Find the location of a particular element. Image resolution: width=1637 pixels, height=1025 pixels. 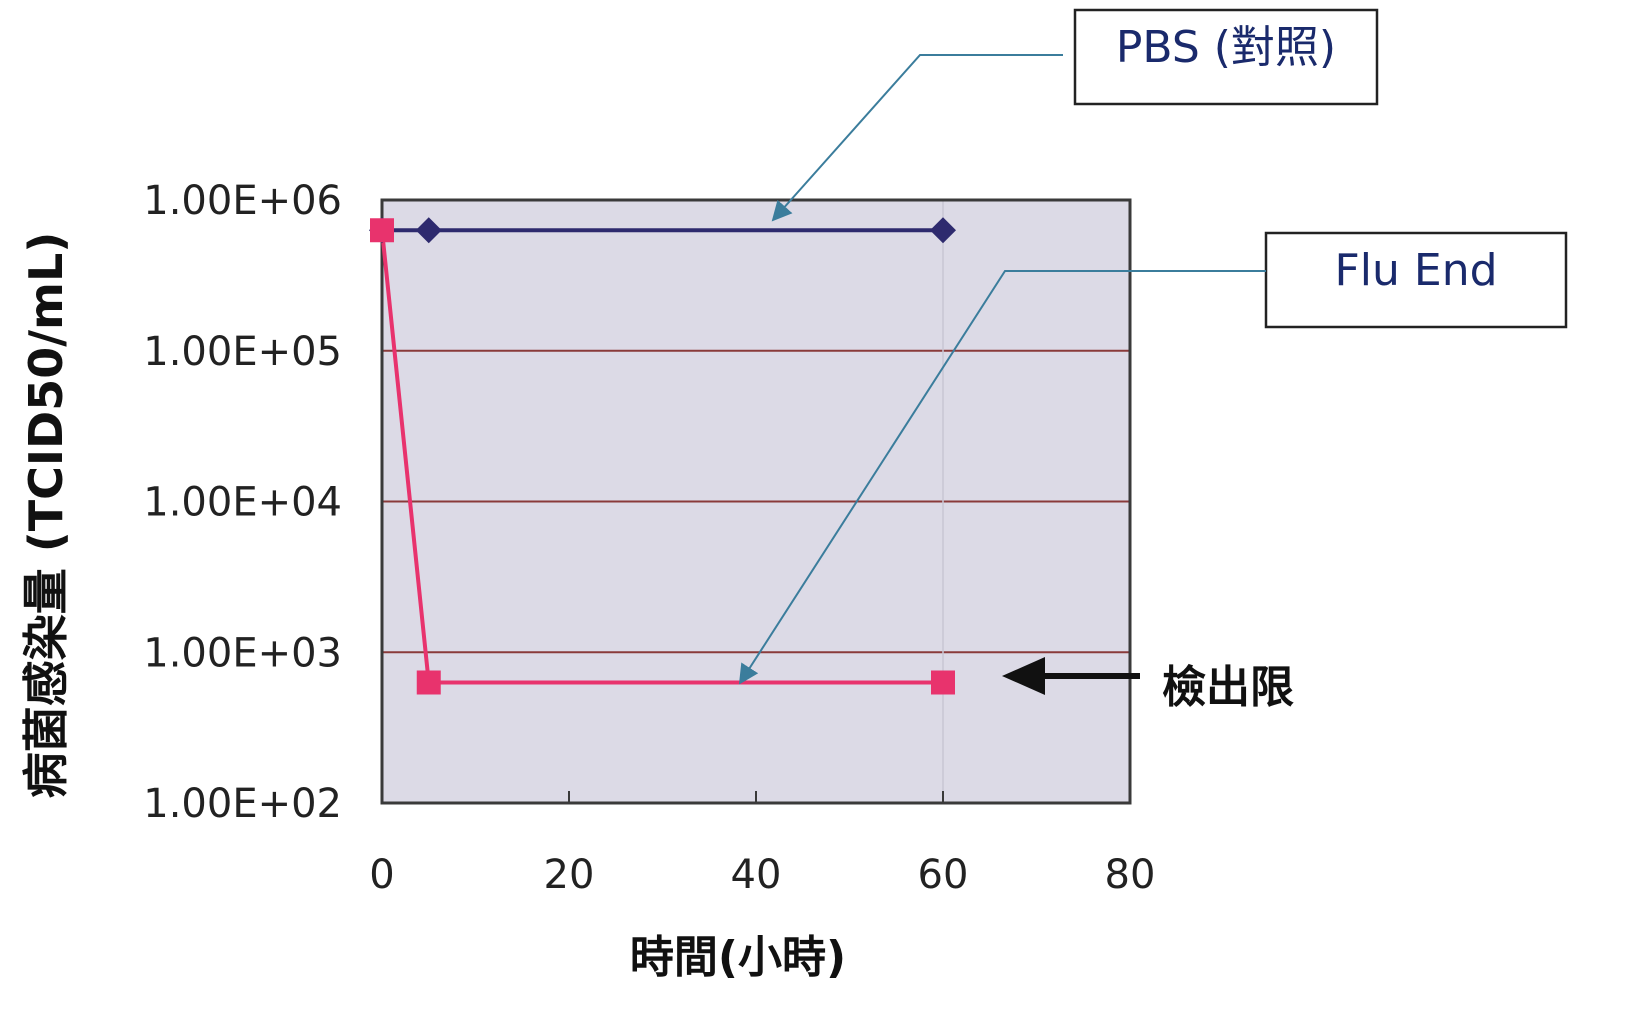

fluend-callout-leader is located at coordinates (1002, 477).